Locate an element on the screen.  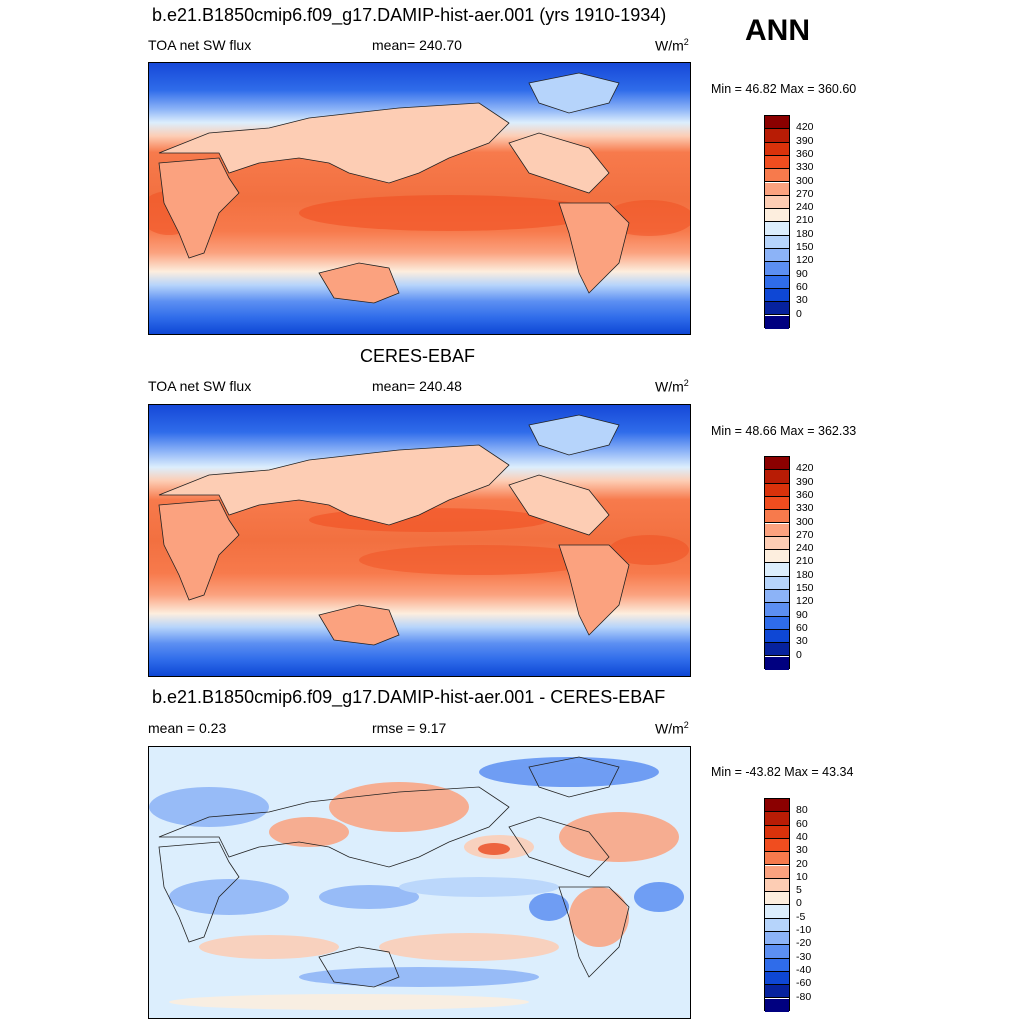
colorbar-label: 20 is located at coordinates (802, 863).